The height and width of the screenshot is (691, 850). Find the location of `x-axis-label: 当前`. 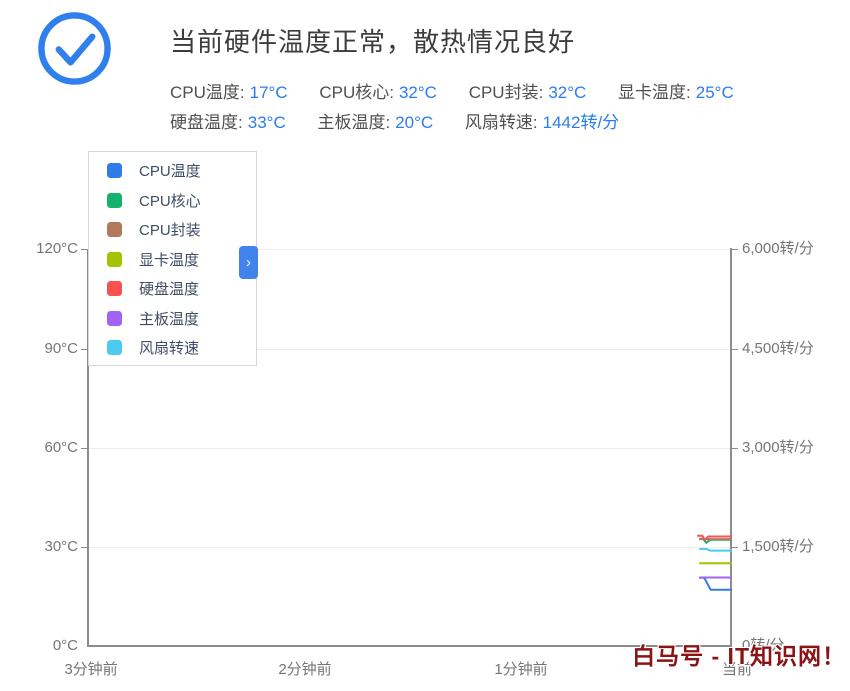

x-axis-label: 当前 is located at coordinates (736, 669).